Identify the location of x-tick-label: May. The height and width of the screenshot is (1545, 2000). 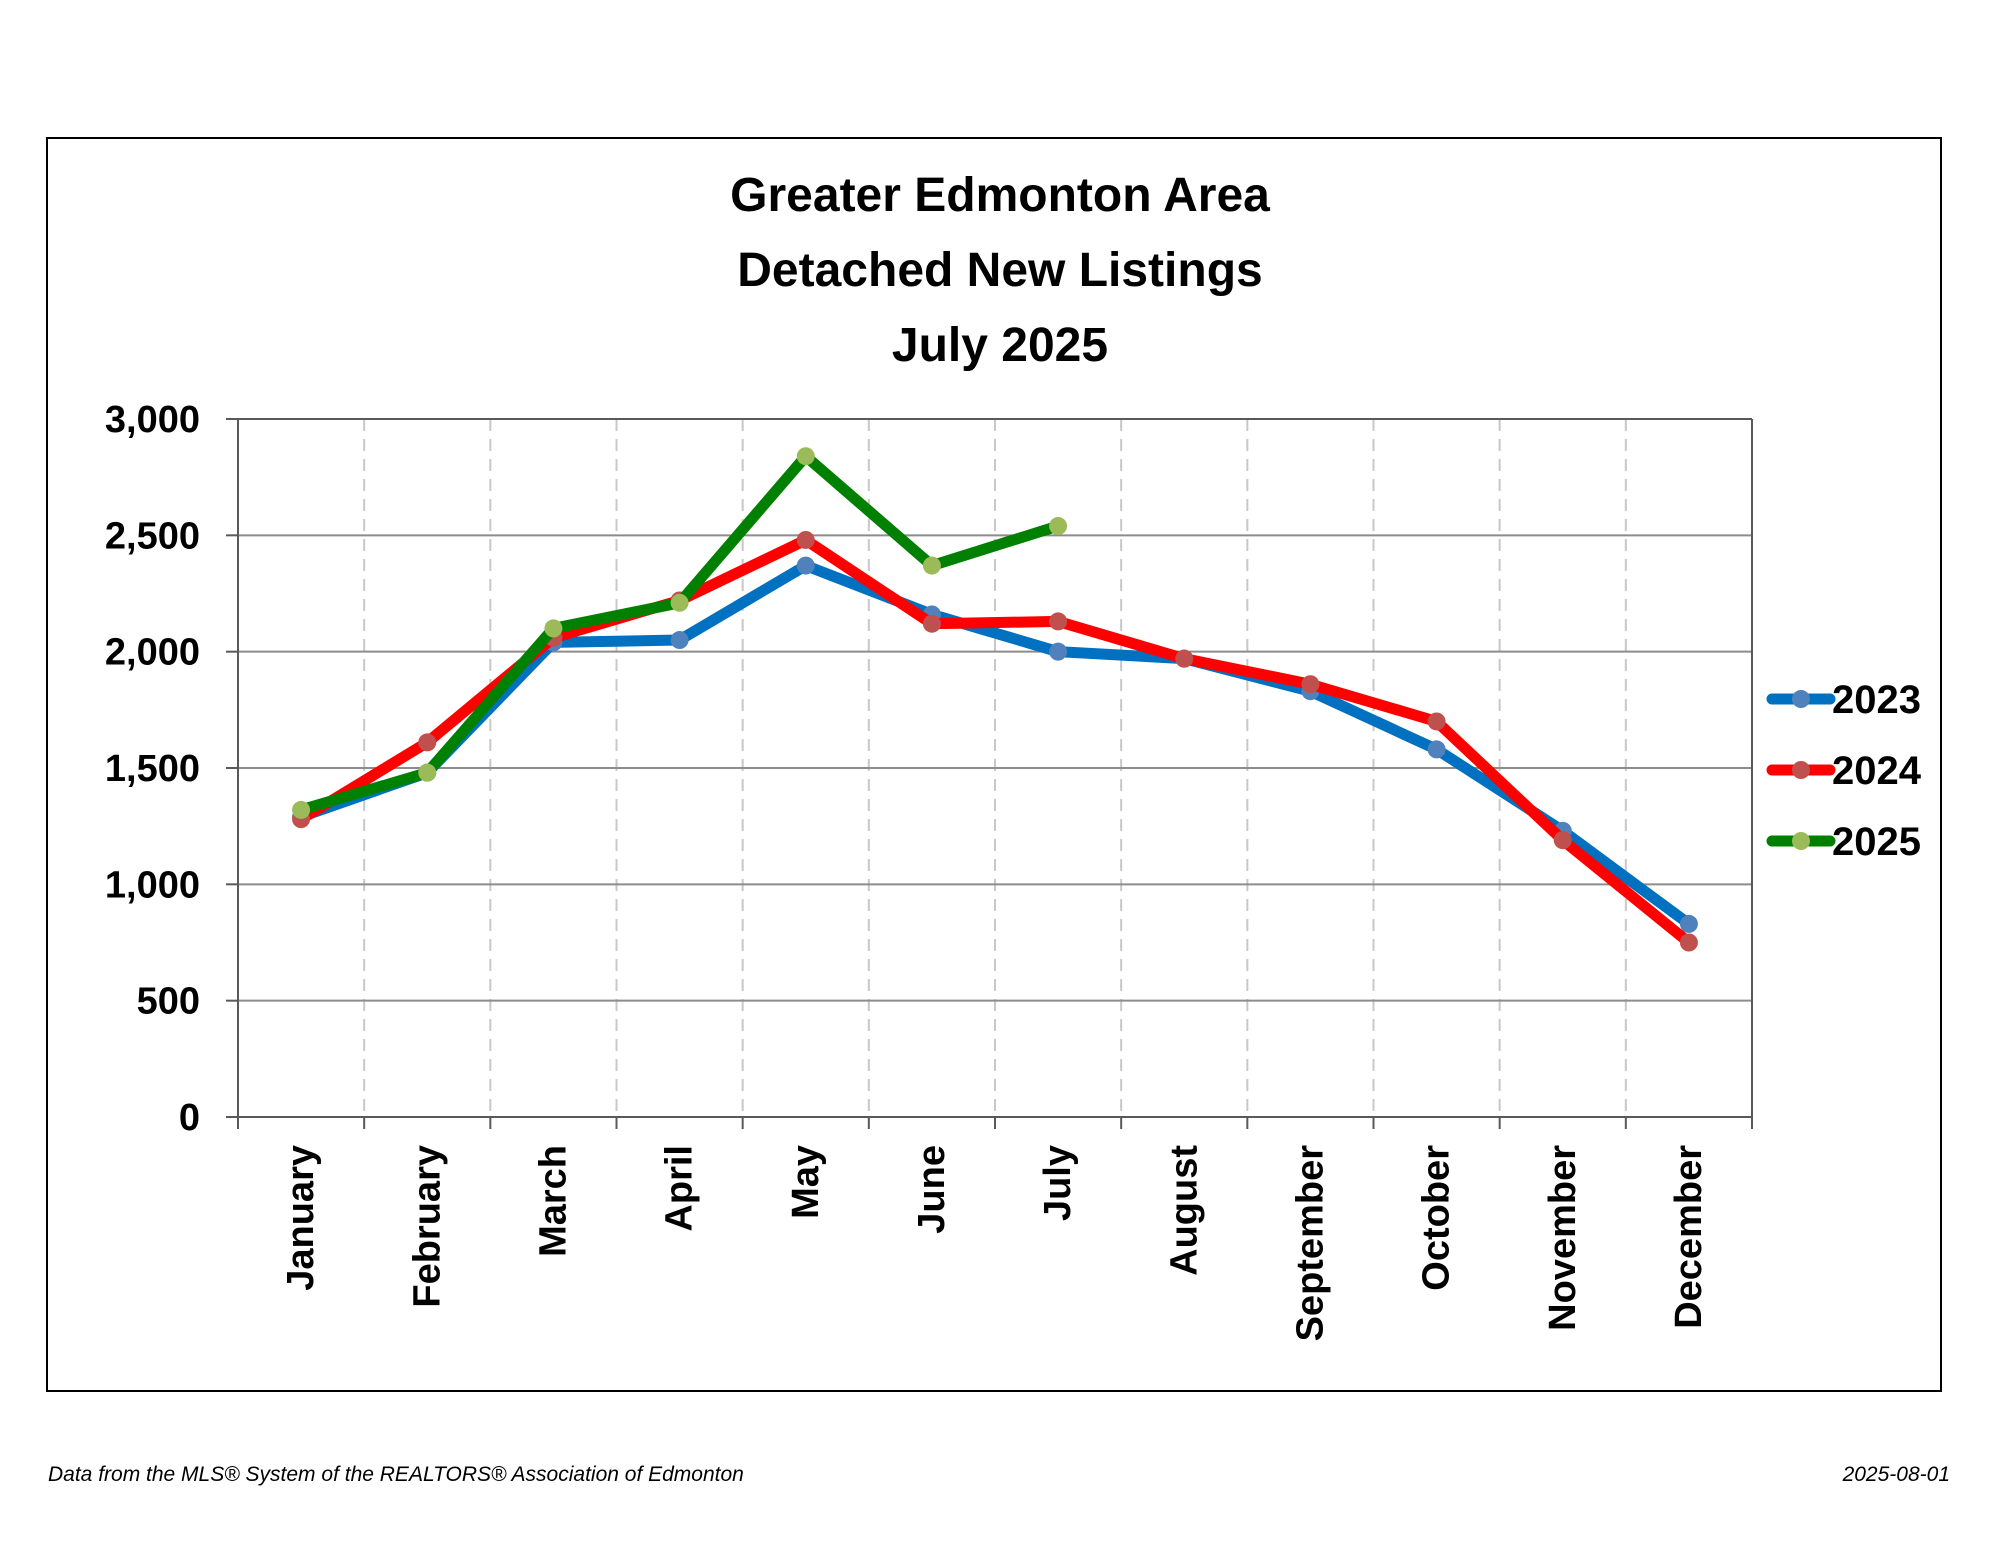
(806, 1182).